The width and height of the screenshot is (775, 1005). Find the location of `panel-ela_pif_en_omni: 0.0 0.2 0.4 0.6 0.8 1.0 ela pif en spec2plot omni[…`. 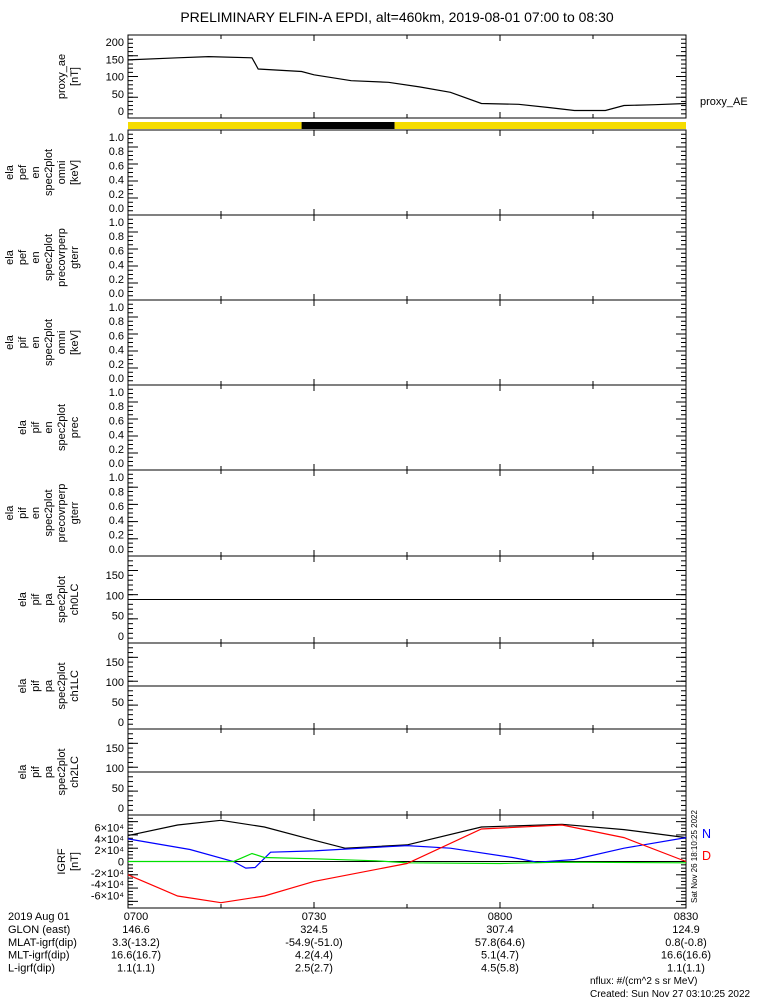

panel-ela_pif_en_omni: 0.0 0.2 0.4 0.6 0.8 1.0 ela pif en spec2plot omni[… is located at coordinates (345, 342).